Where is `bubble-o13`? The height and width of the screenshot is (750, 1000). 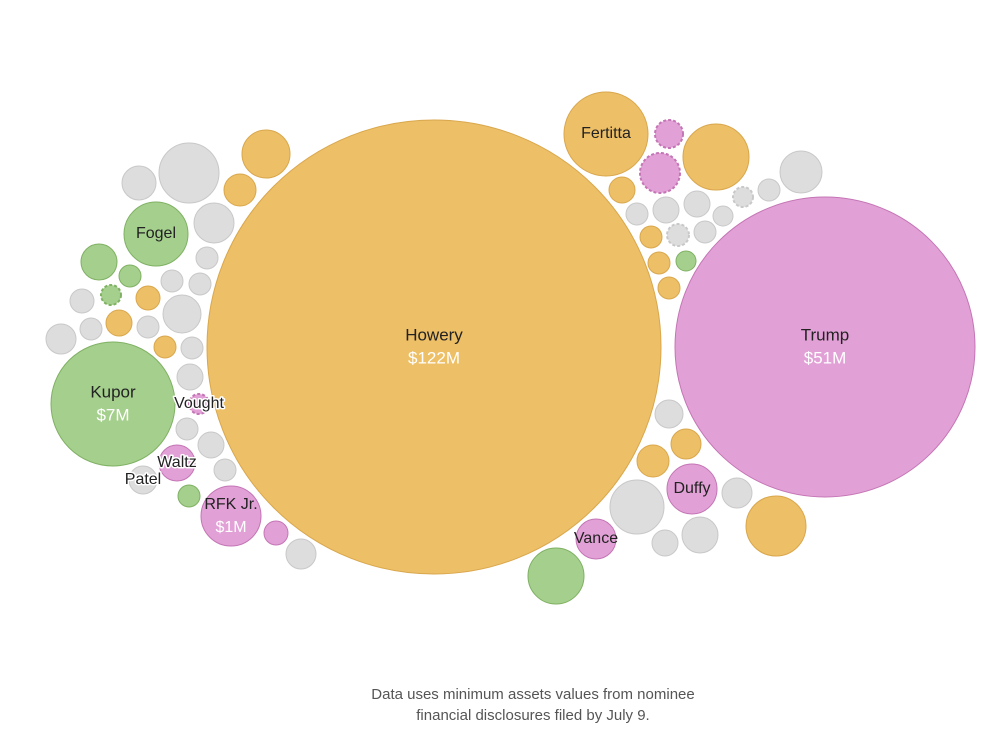
bubble-o13 is located at coordinates (776, 526).